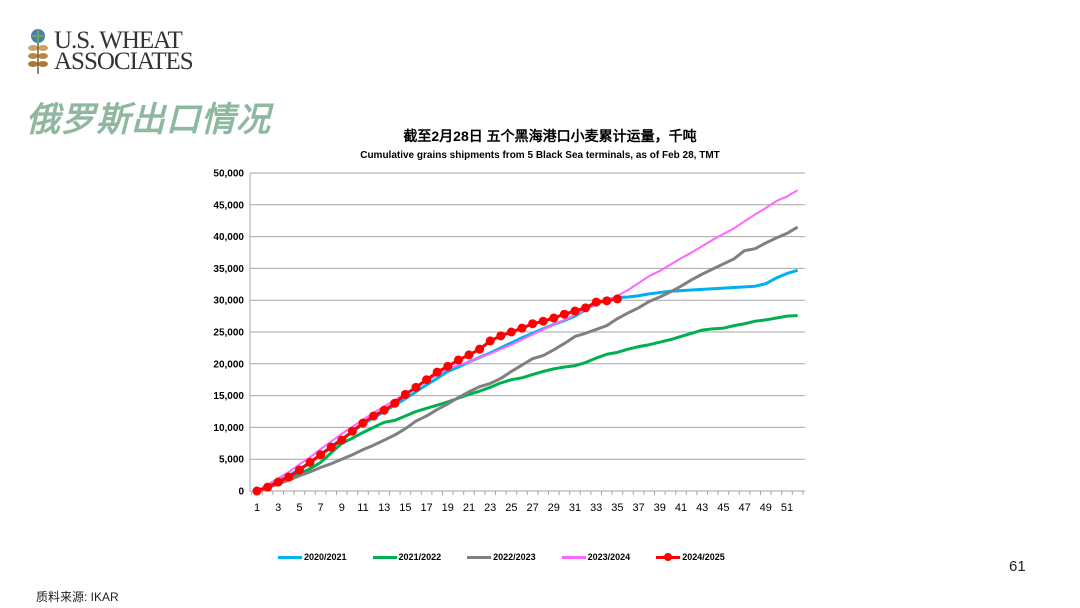  What do you see at coordinates (228, 364) in the screenshot?
I see `y-tick-label: 20,000` at bounding box center [228, 364].